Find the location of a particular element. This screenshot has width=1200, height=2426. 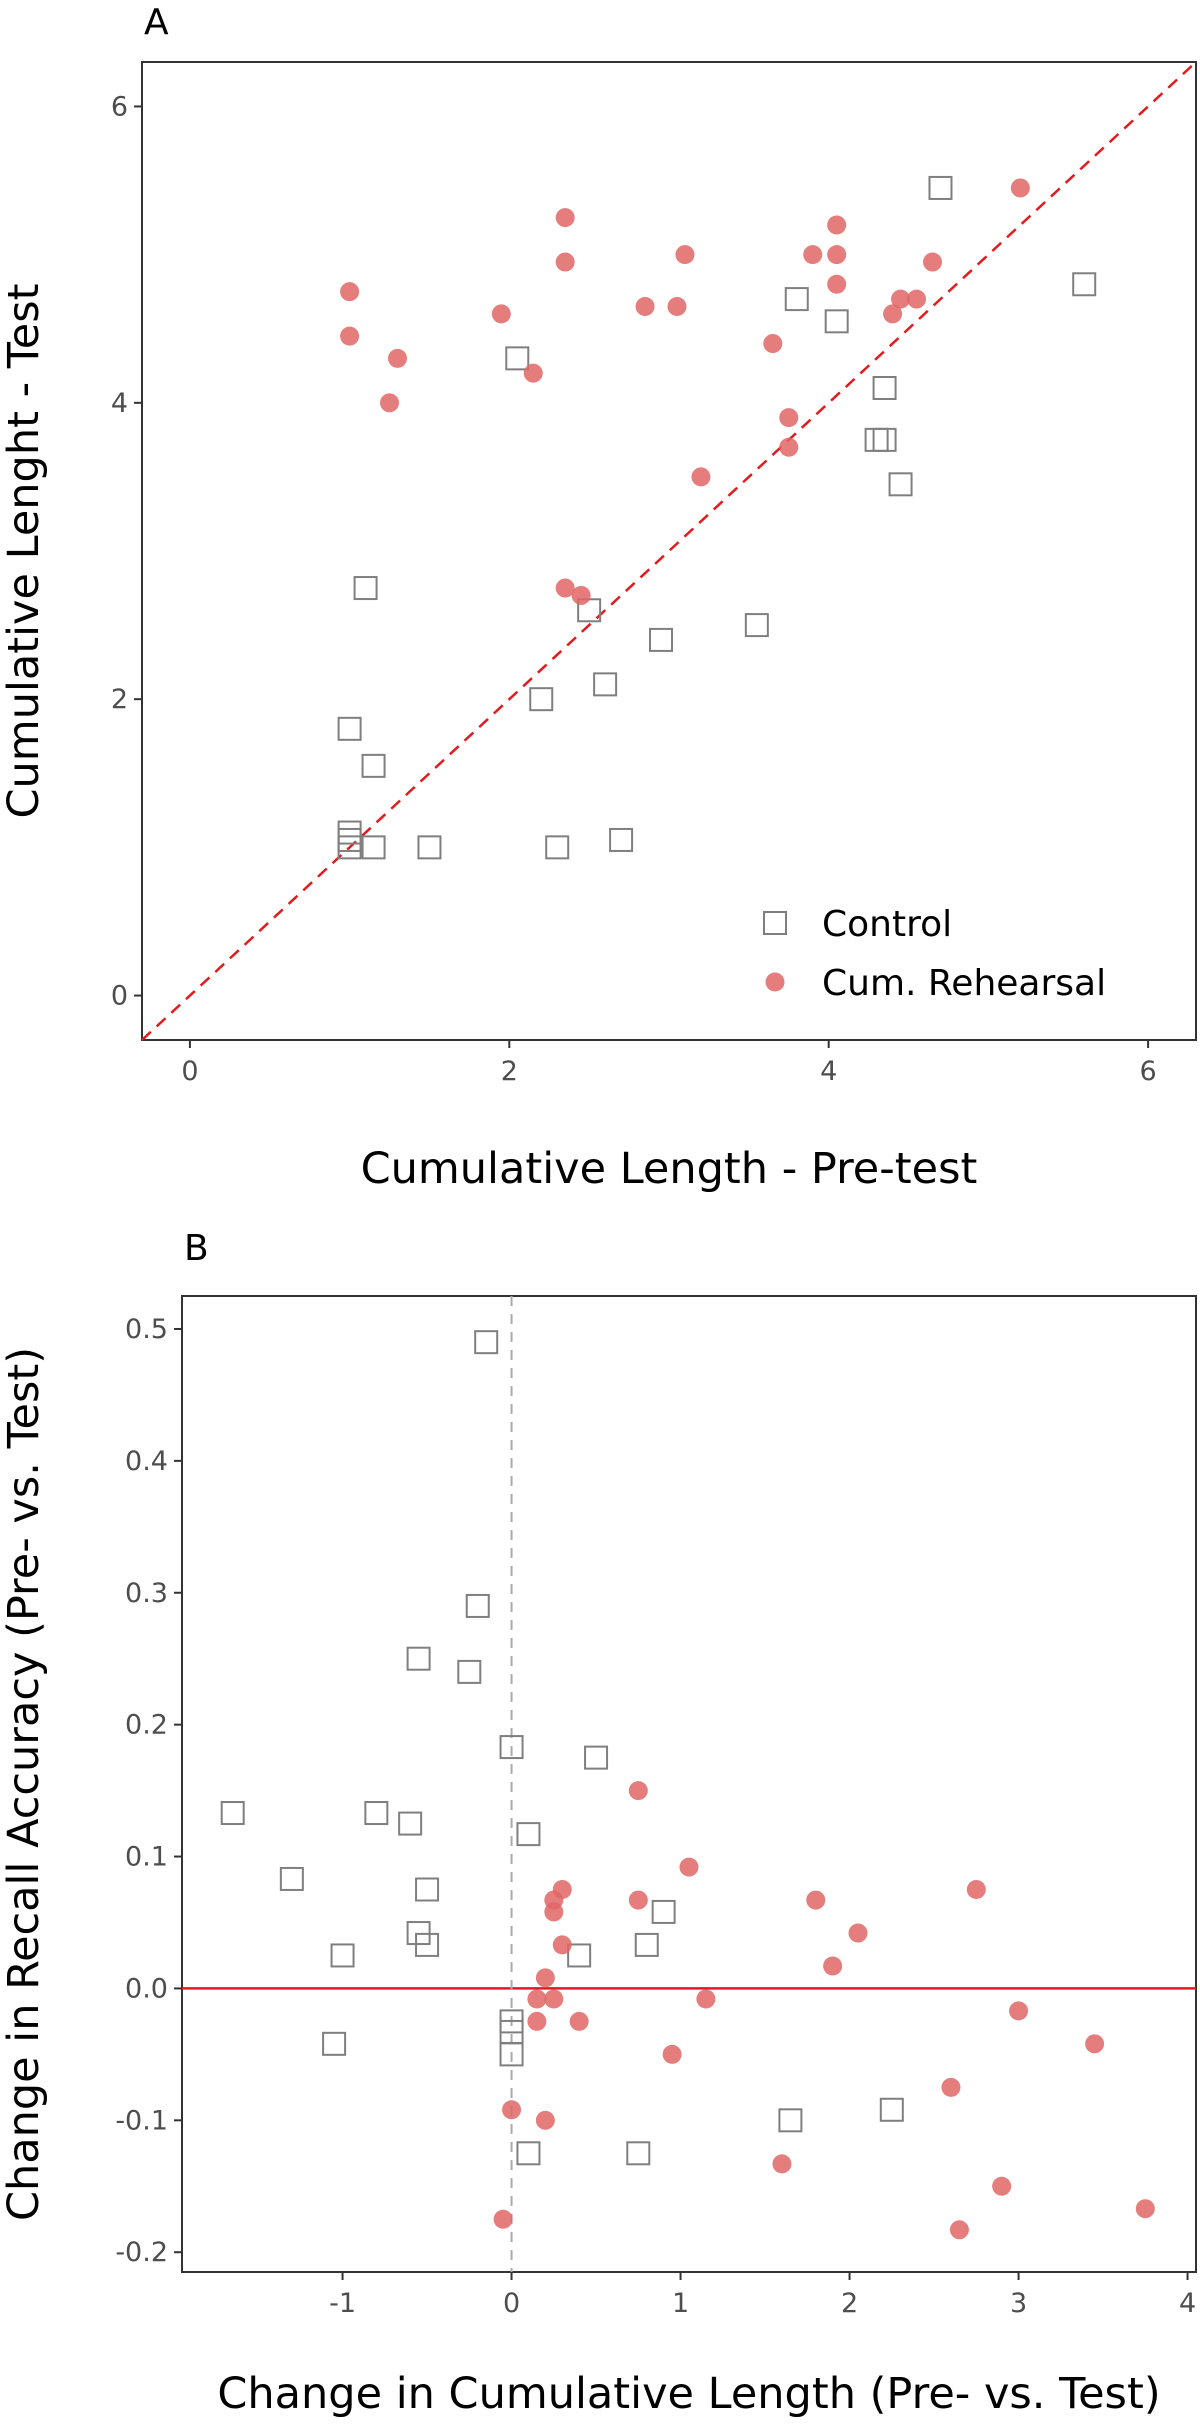

panel-b-y-tick-label: 0.1 is located at coordinates (146, 1857).